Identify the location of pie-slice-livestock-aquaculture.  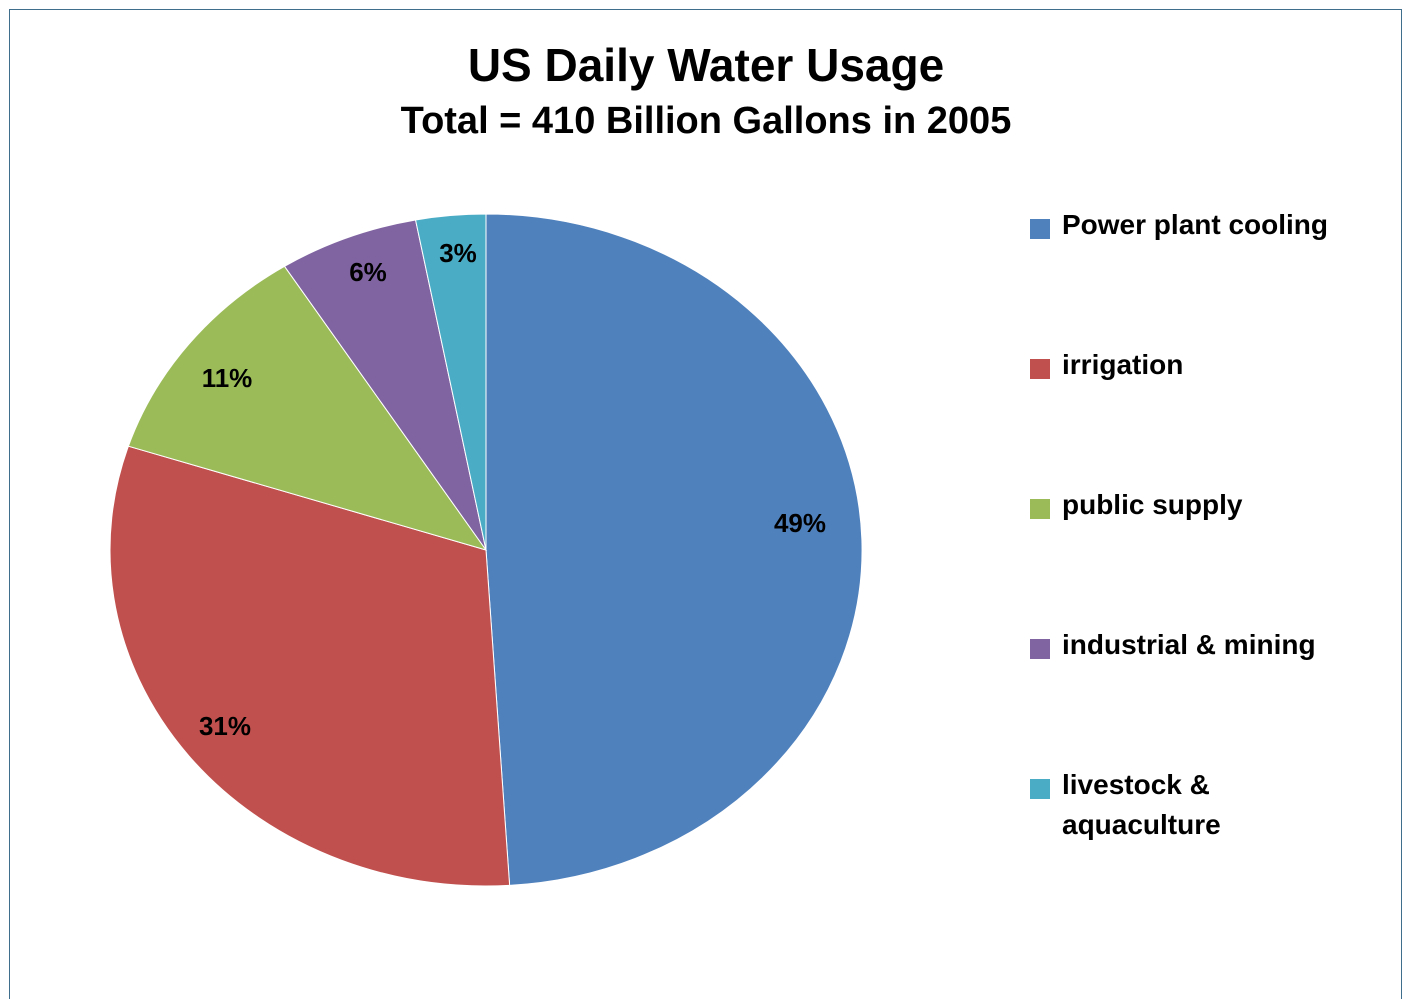
(450, 382).